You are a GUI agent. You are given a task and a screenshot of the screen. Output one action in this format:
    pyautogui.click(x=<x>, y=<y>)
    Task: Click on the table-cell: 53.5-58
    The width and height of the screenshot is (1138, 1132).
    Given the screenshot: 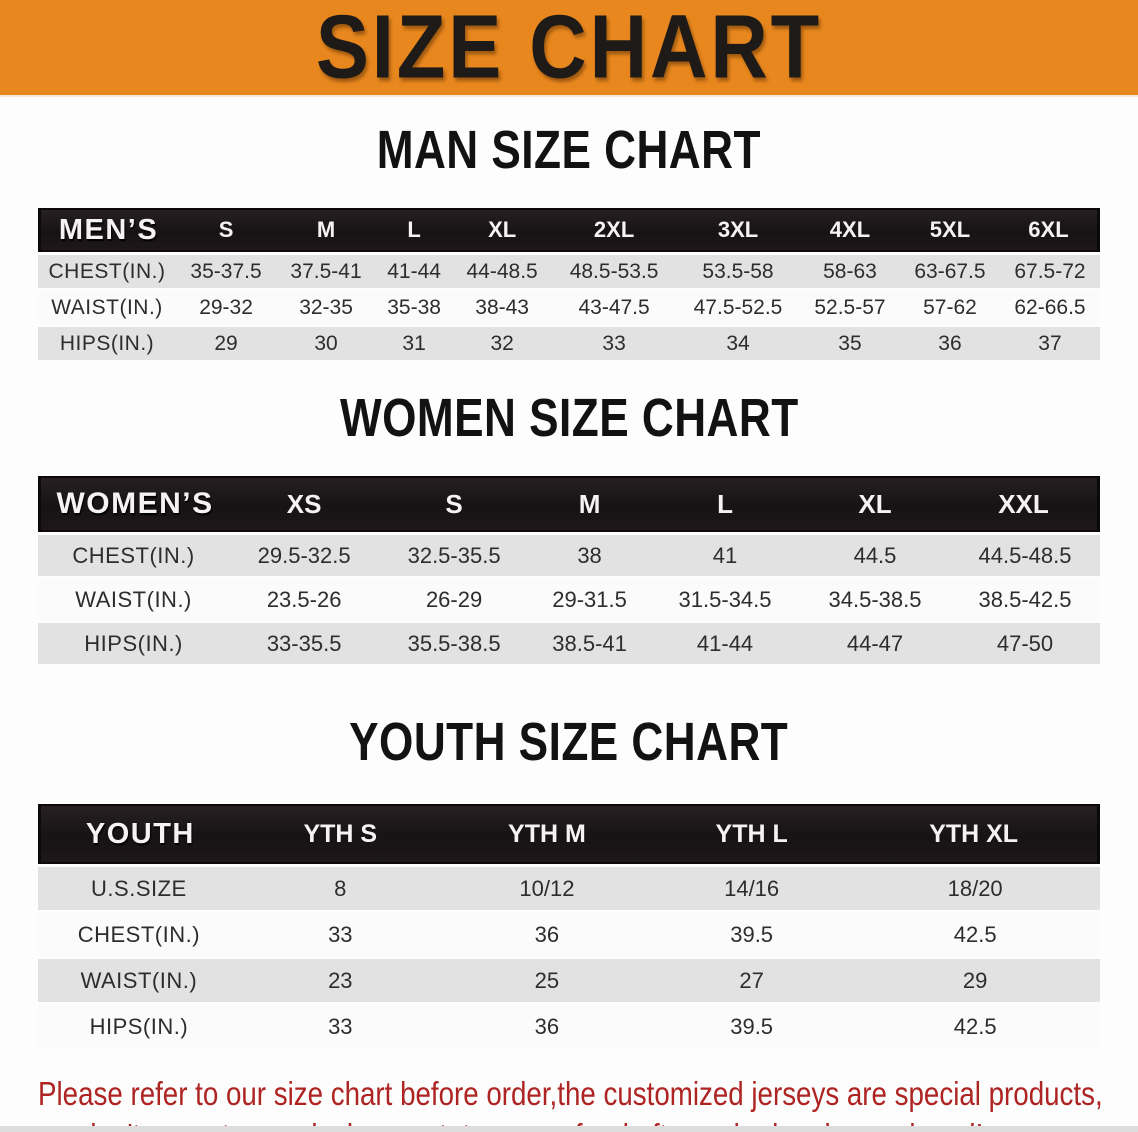 What is the action you would take?
    pyautogui.click(x=738, y=271)
    